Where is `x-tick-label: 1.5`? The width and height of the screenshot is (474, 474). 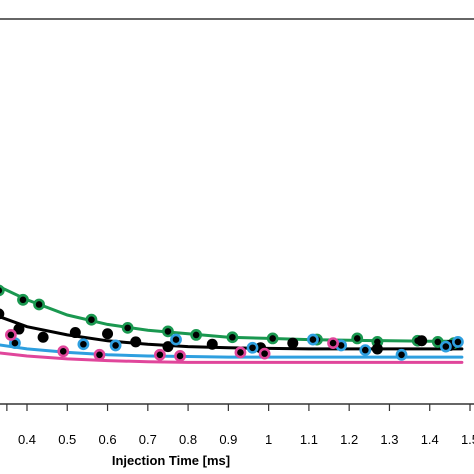
x-tick-label: 1.5 is located at coordinates (467, 439).